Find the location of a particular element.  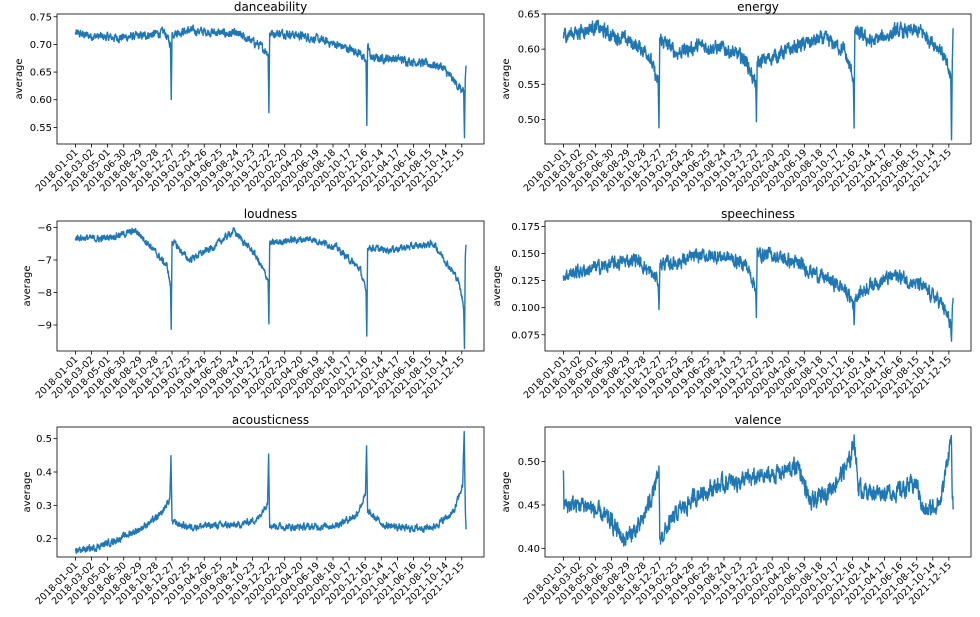

y-tick-label: 0.175 is located at coordinates (525, 227).